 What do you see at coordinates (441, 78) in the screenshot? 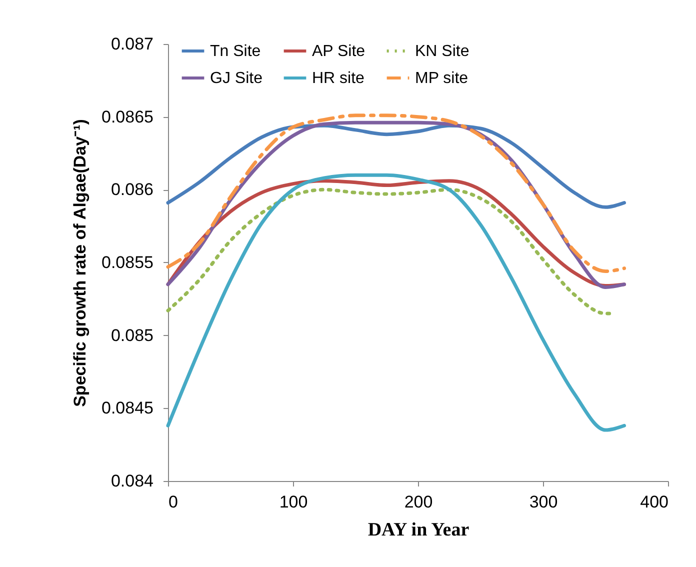
I see `legend-label: MP site` at bounding box center [441, 78].